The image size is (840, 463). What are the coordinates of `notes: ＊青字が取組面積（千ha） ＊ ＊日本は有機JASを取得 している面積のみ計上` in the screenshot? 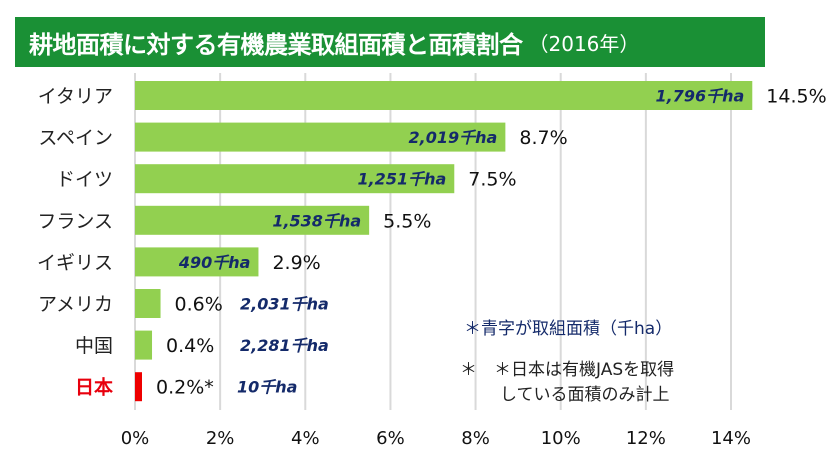 It's located at (567, 362).